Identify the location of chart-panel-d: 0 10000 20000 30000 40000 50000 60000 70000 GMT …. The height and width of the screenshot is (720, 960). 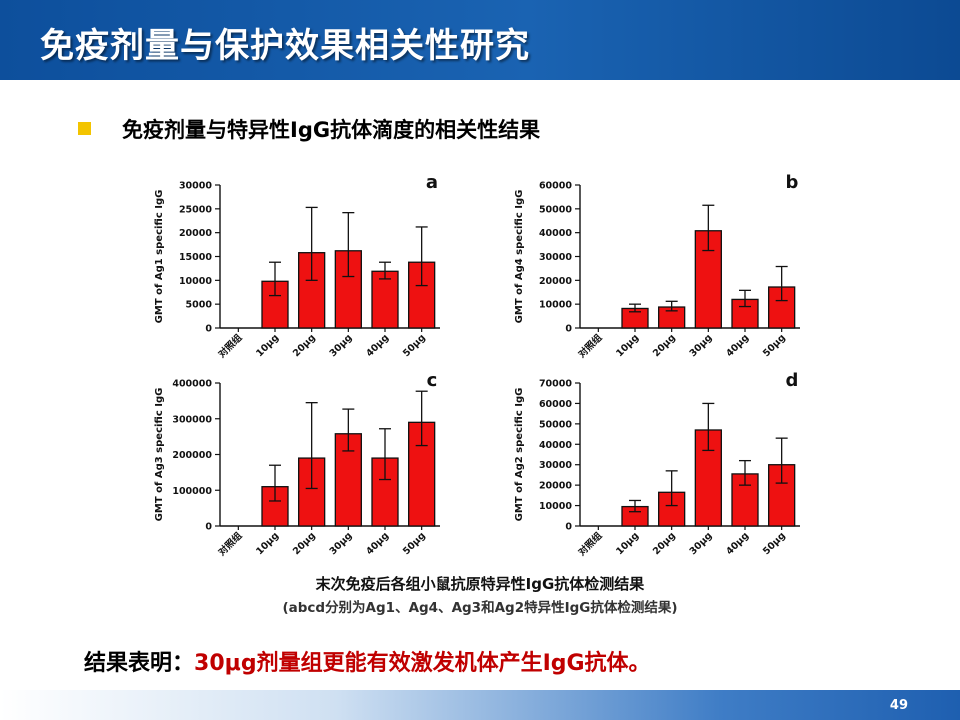
(657, 464).